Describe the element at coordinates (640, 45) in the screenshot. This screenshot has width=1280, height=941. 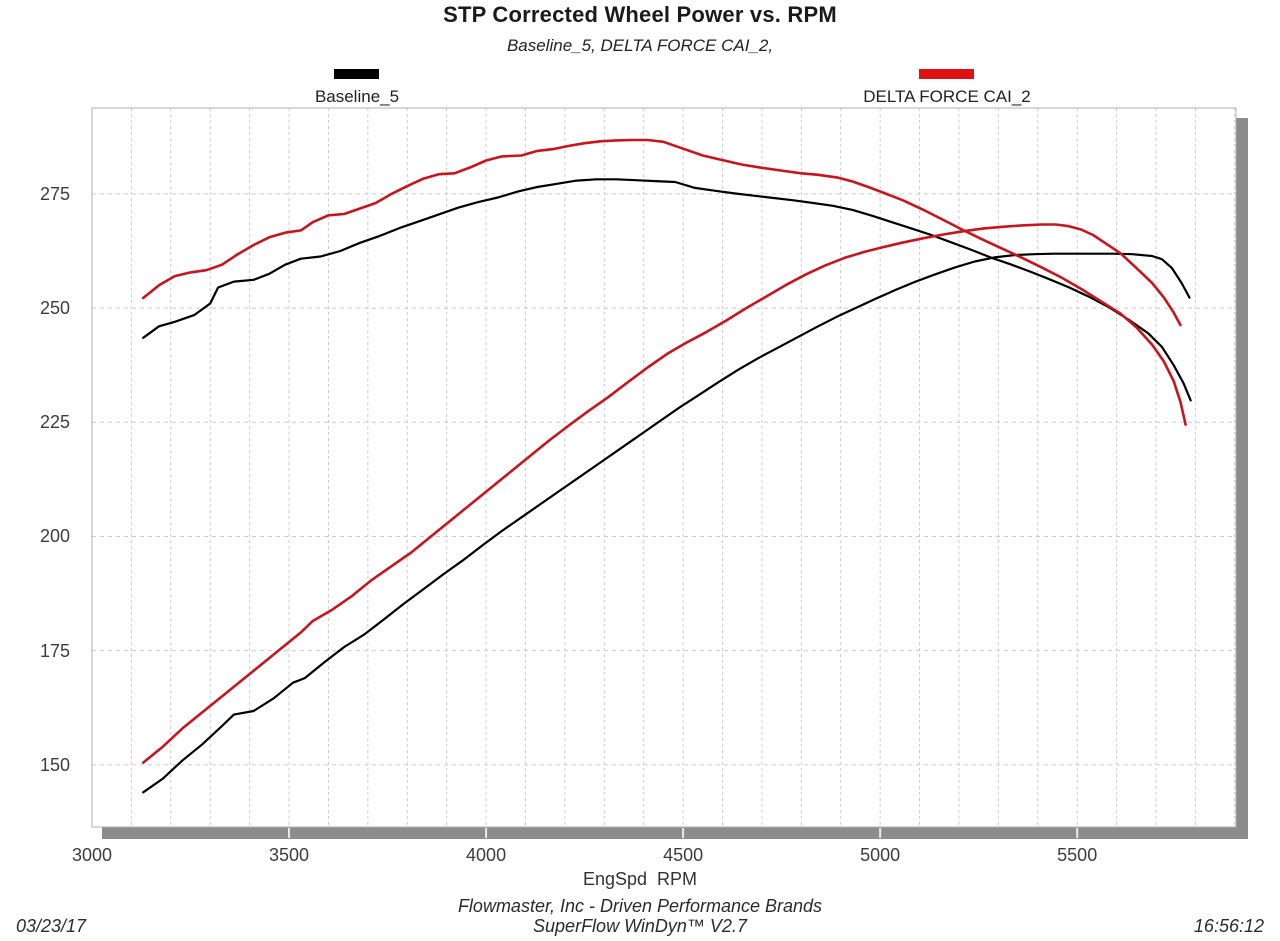
I see `chart-subtitle: Baseline_5, DELTA FORCE CAI_2,` at that location.